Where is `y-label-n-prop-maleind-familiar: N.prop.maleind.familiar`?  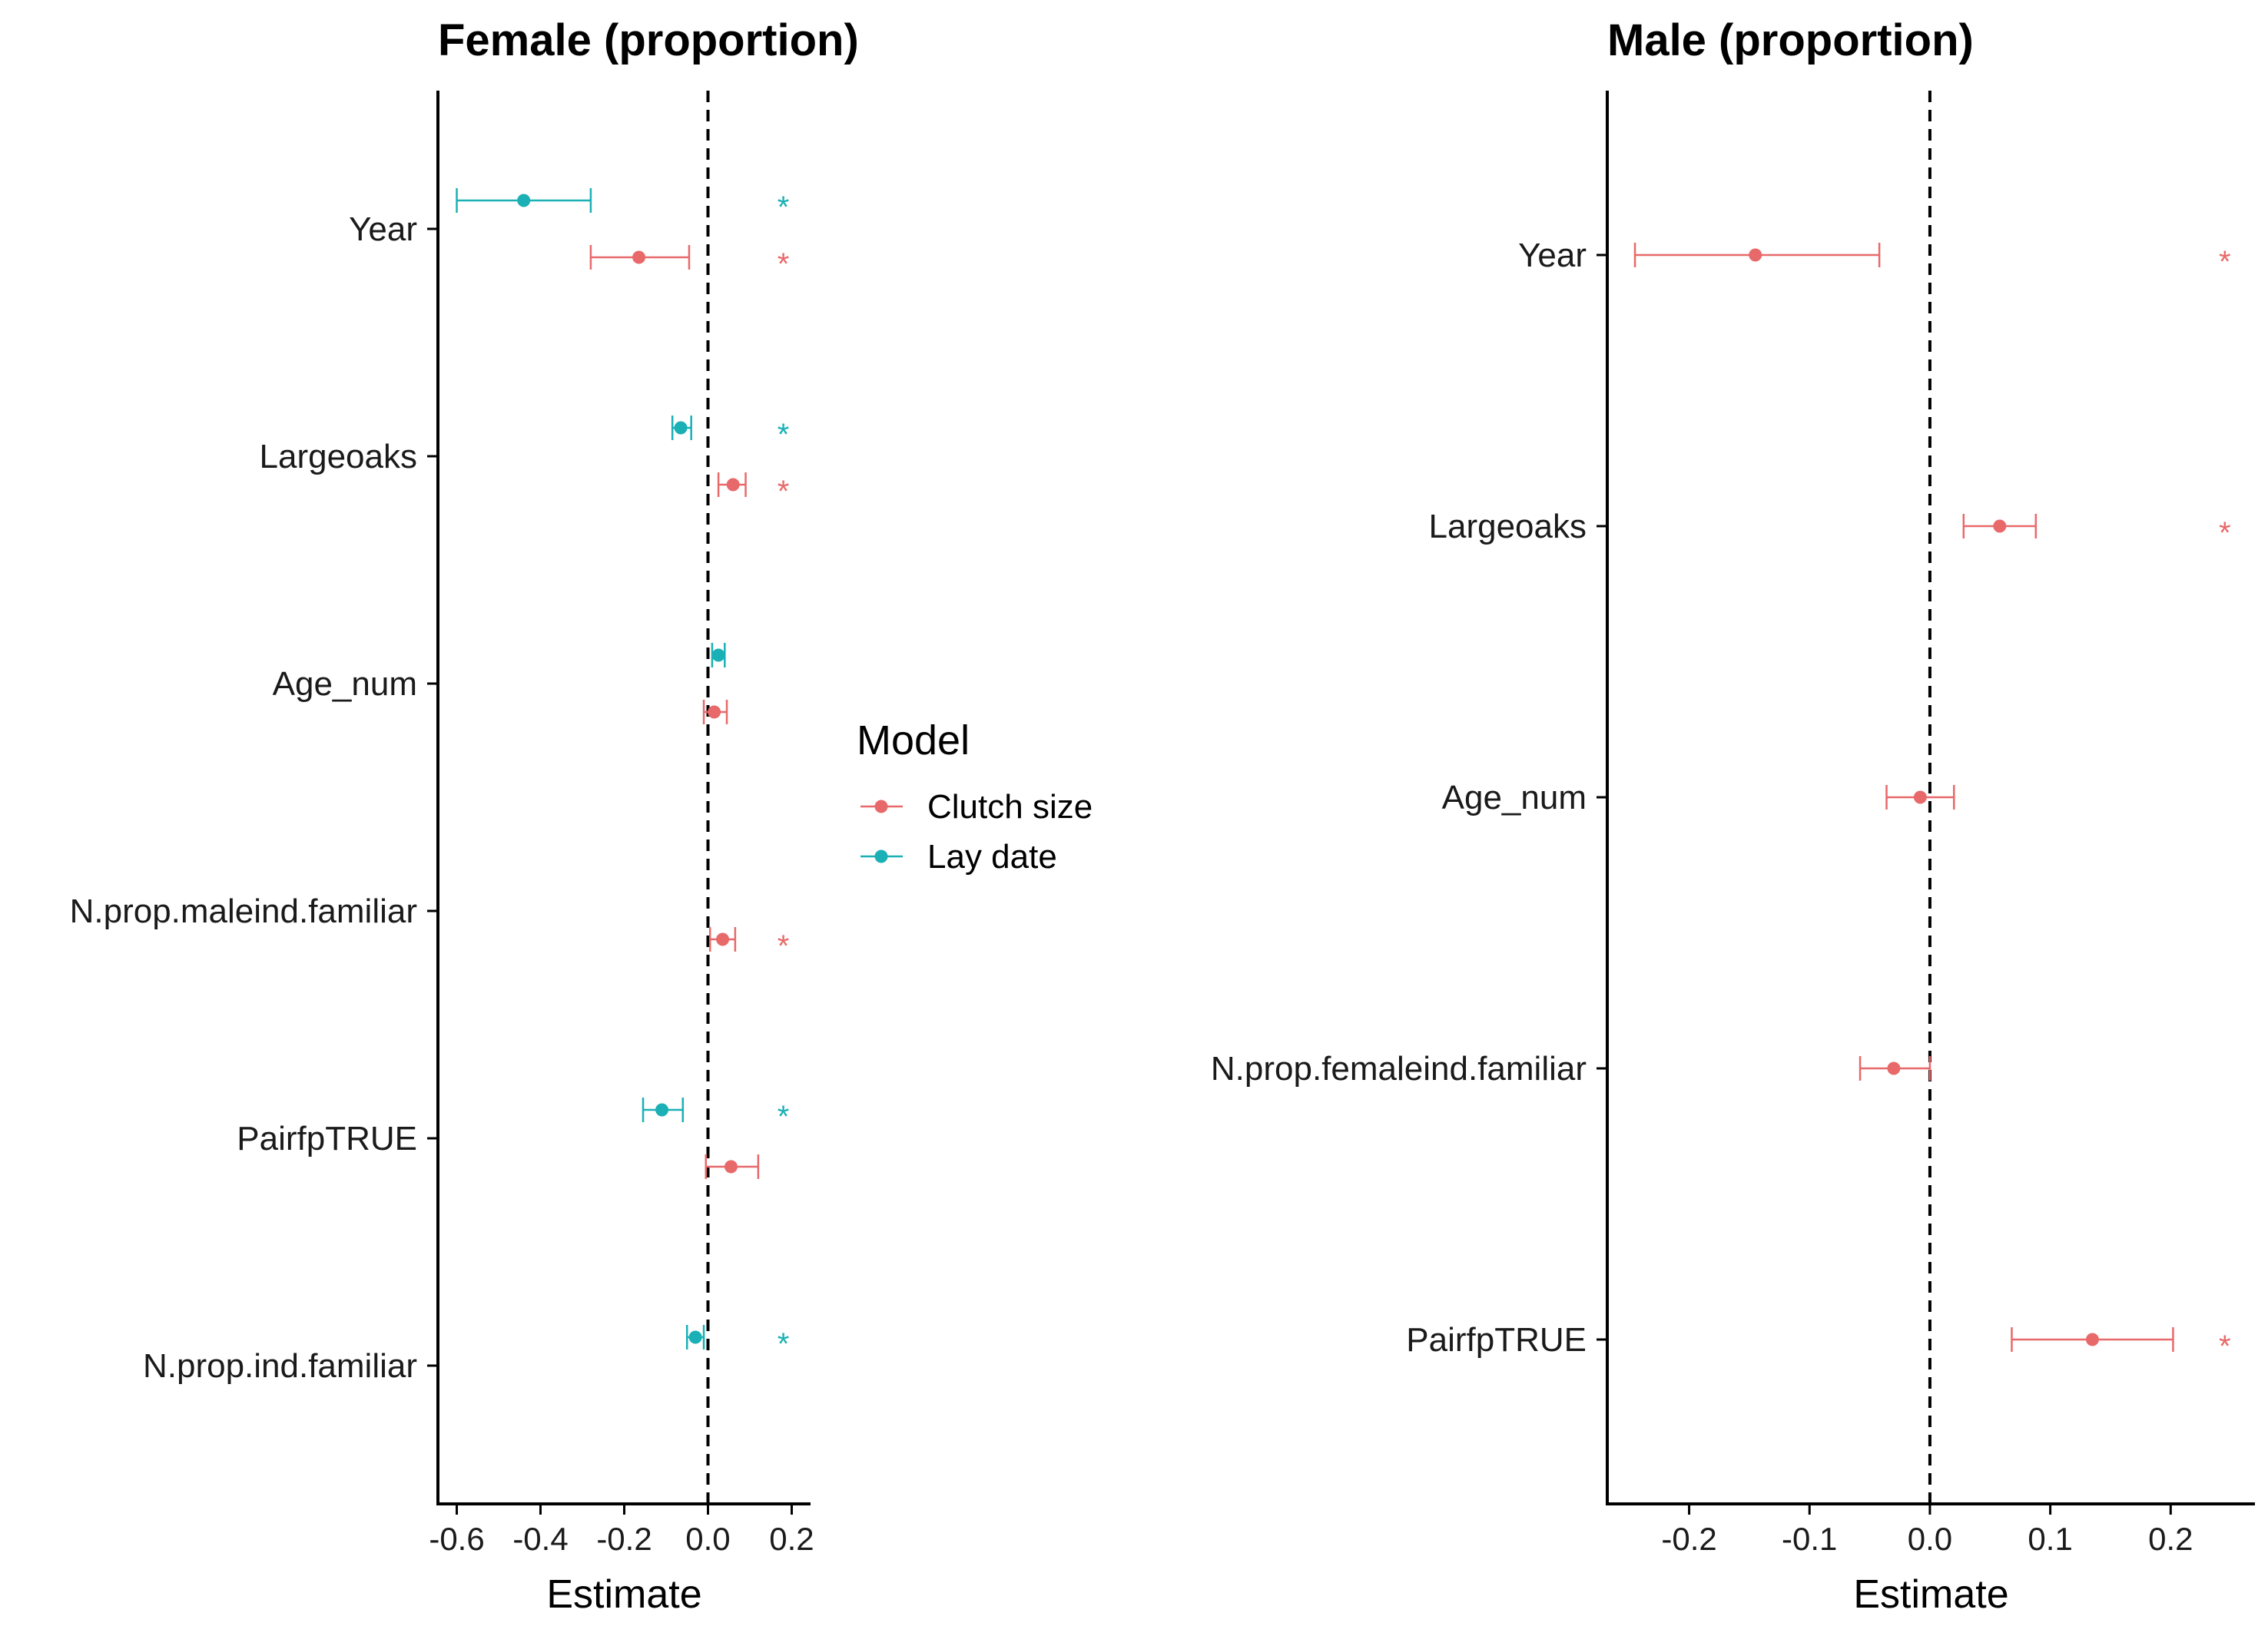 y-label-n-prop-maleind-familiar: N.prop.maleind.familiar is located at coordinates (244, 911).